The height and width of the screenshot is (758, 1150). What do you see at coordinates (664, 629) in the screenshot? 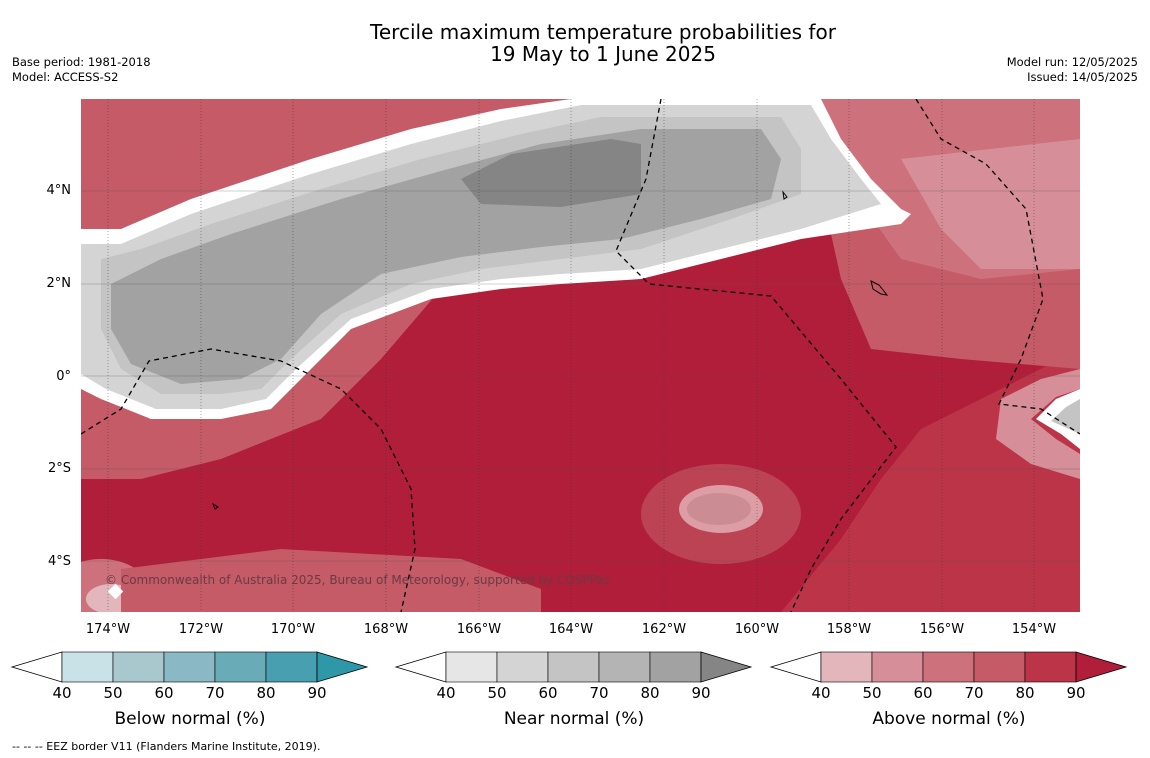
I see `lon-label-162w: 162°W` at bounding box center [664, 629].